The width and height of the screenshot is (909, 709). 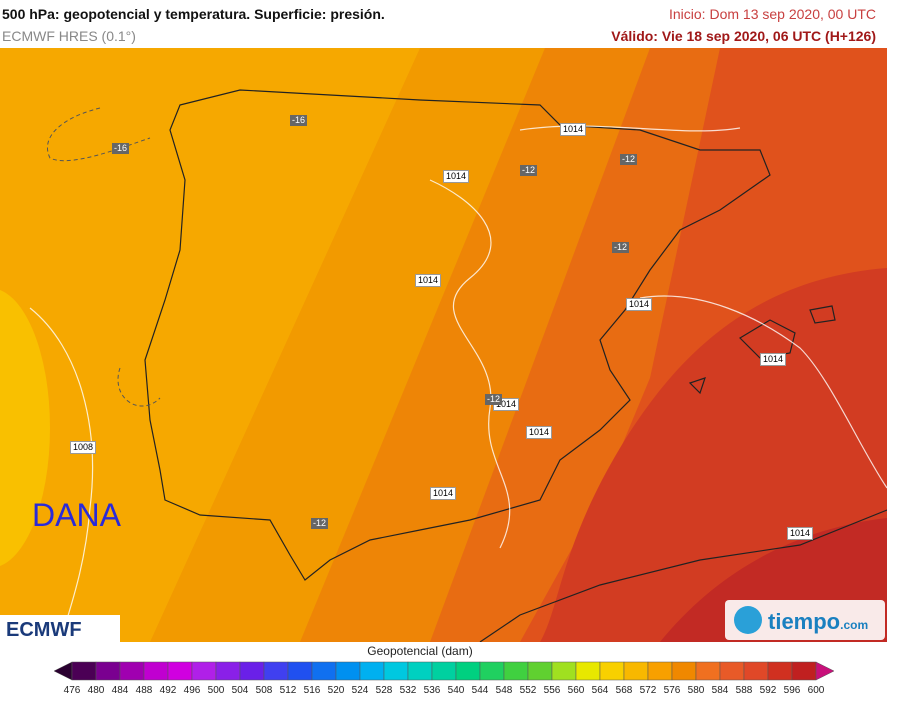 I want to click on colorbar-tick-label: 484, so click(x=120, y=690).